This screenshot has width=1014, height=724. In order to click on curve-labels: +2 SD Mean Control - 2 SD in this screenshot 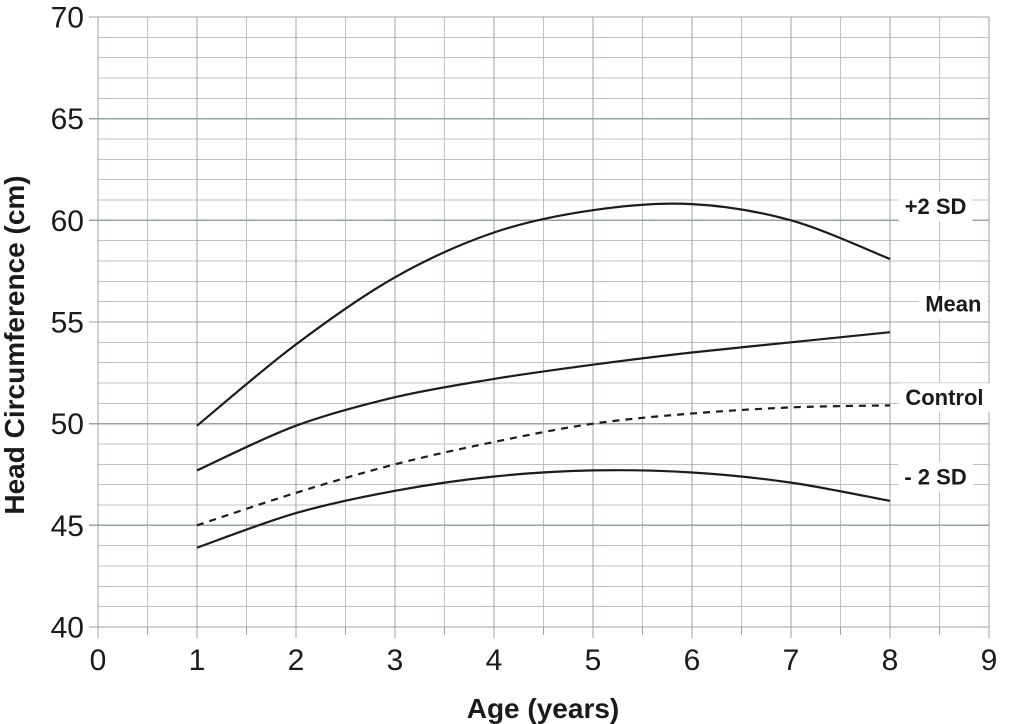, I will do `click(944, 342)`.